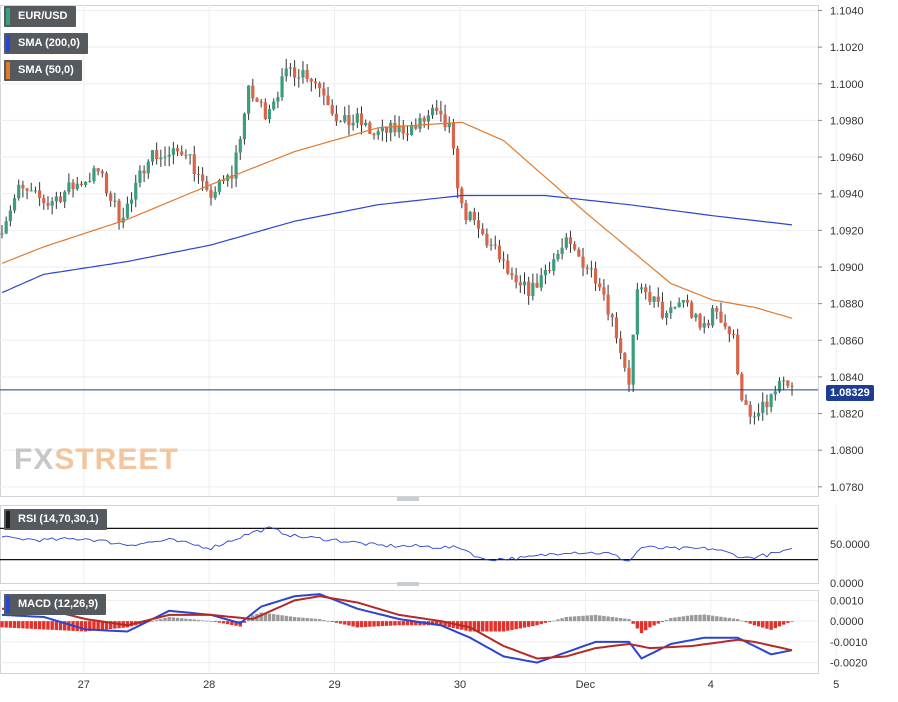 The width and height of the screenshot is (898, 702). What do you see at coordinates (847, 48) in the screenshot?
I see `price-tick-label: 1.1020` at bounding box center [847, 48].